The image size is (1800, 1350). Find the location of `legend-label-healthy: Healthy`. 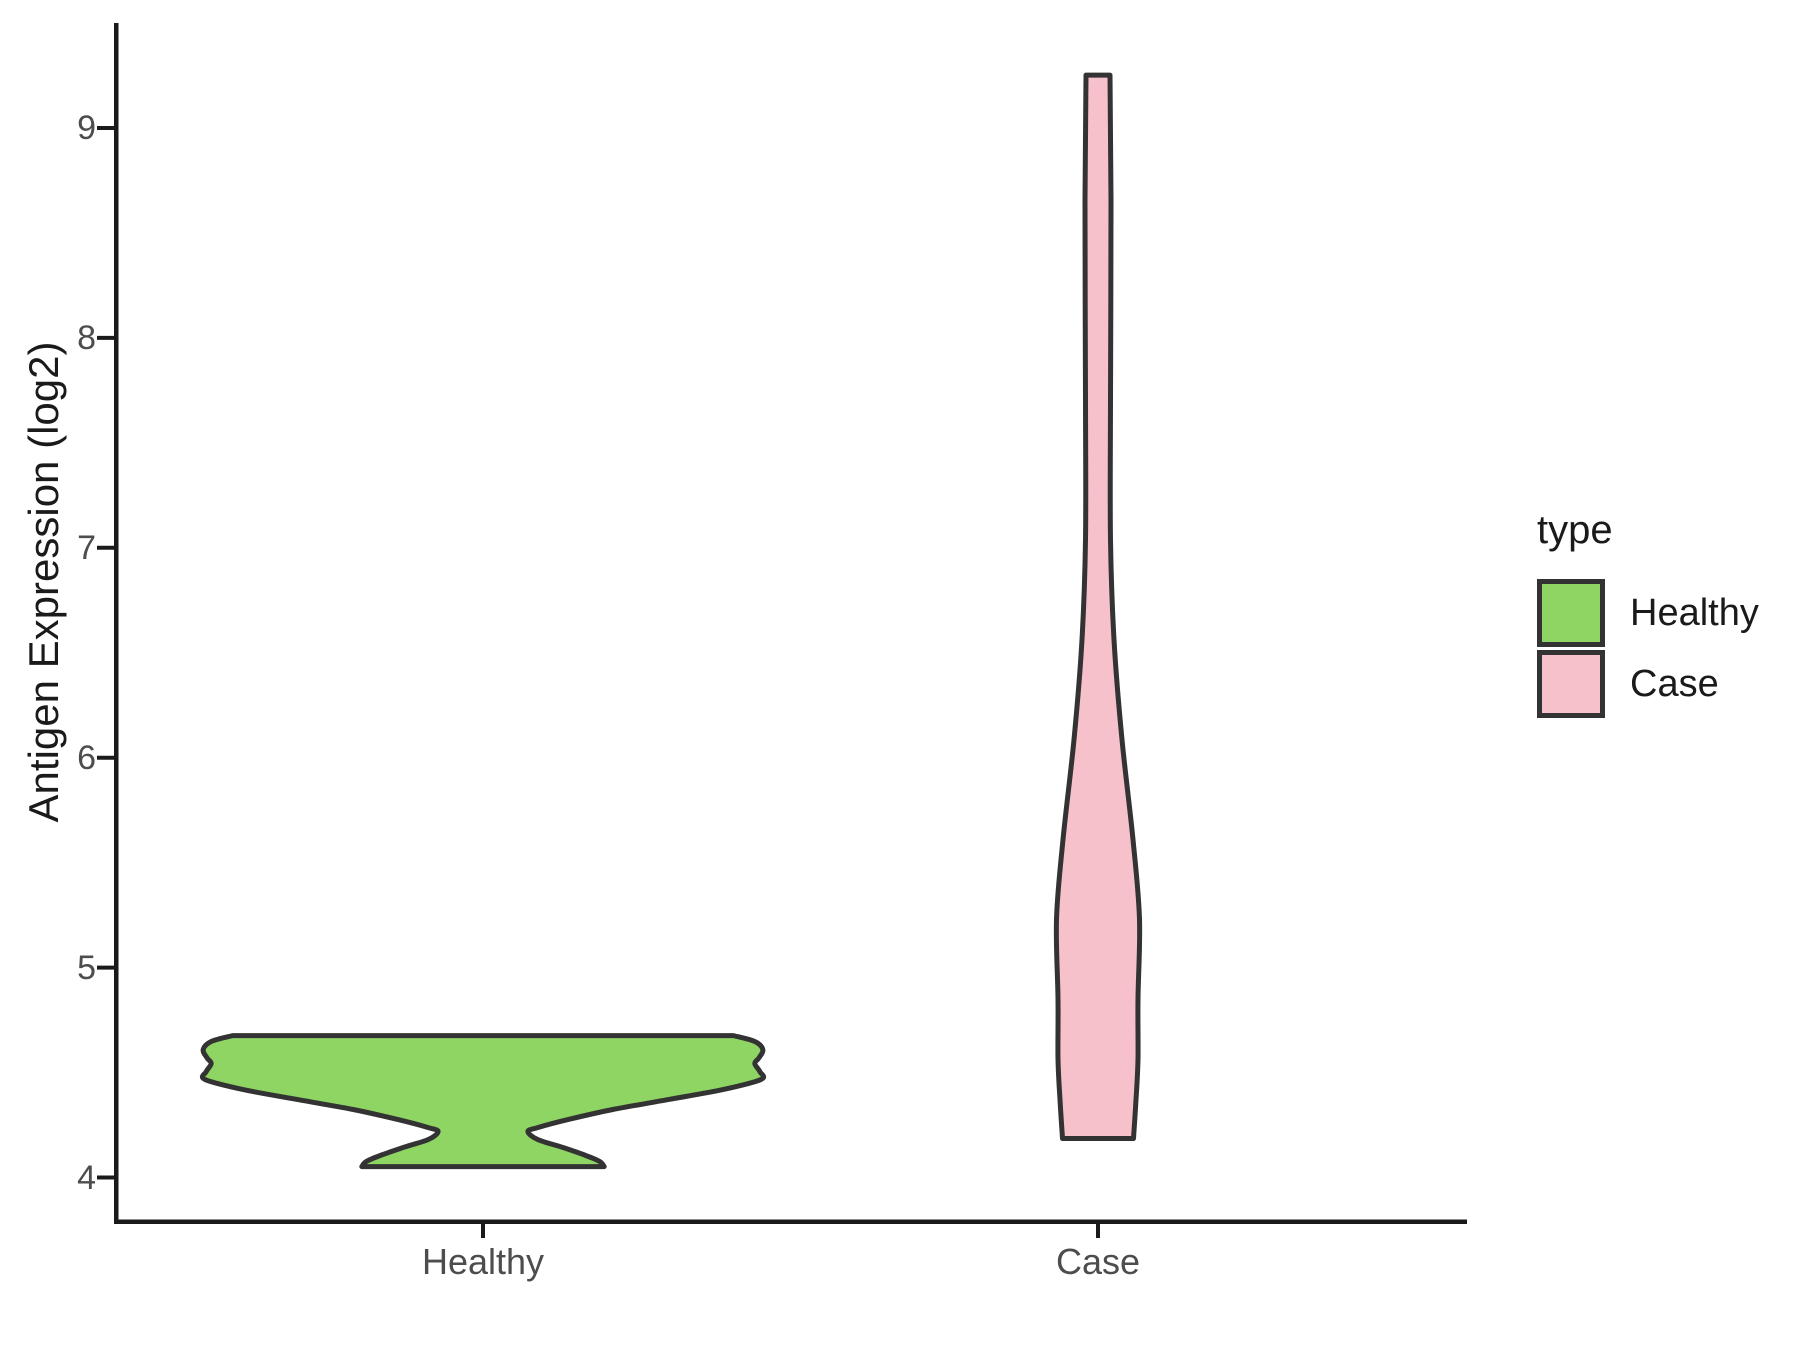

legend-label-healthy: Healthy is located at coordinates (1694, 613).